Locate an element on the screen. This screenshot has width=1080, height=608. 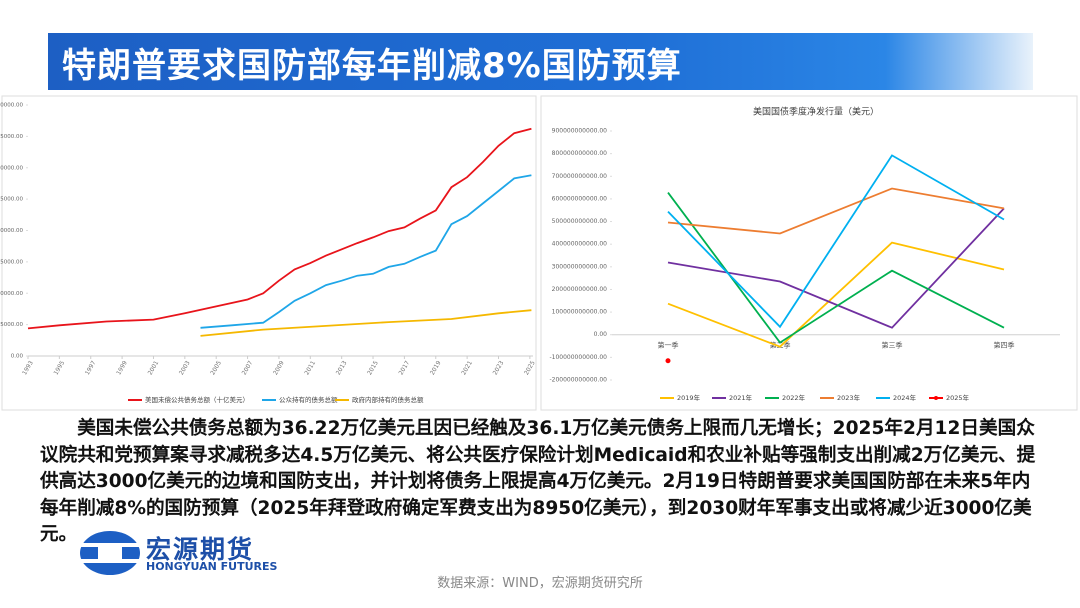
legend-label: 2019年 is located at coordinates (689, 397).